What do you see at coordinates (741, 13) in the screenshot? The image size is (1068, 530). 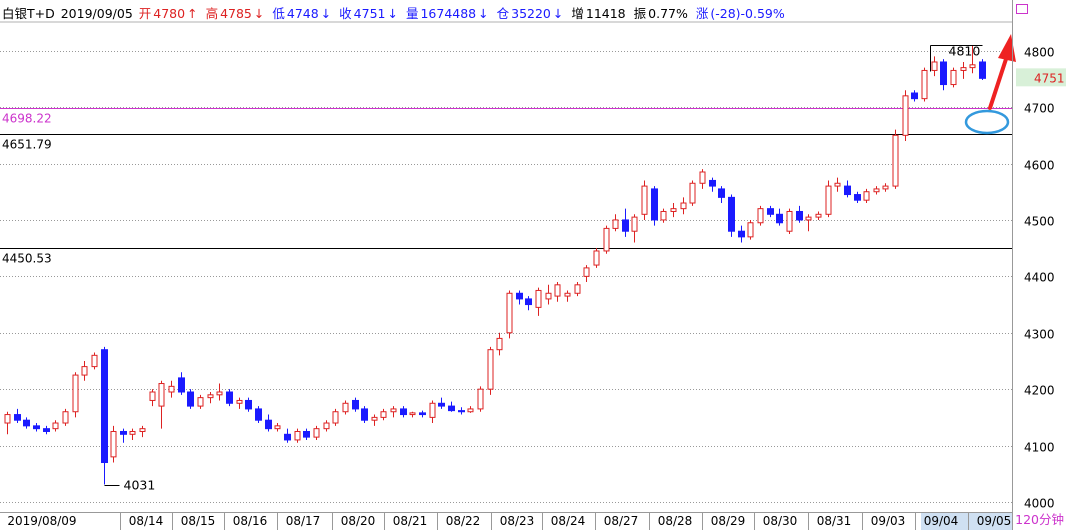 I see `change-value: 涨 (-28)-0.59%` at bounding box center [741, 13].